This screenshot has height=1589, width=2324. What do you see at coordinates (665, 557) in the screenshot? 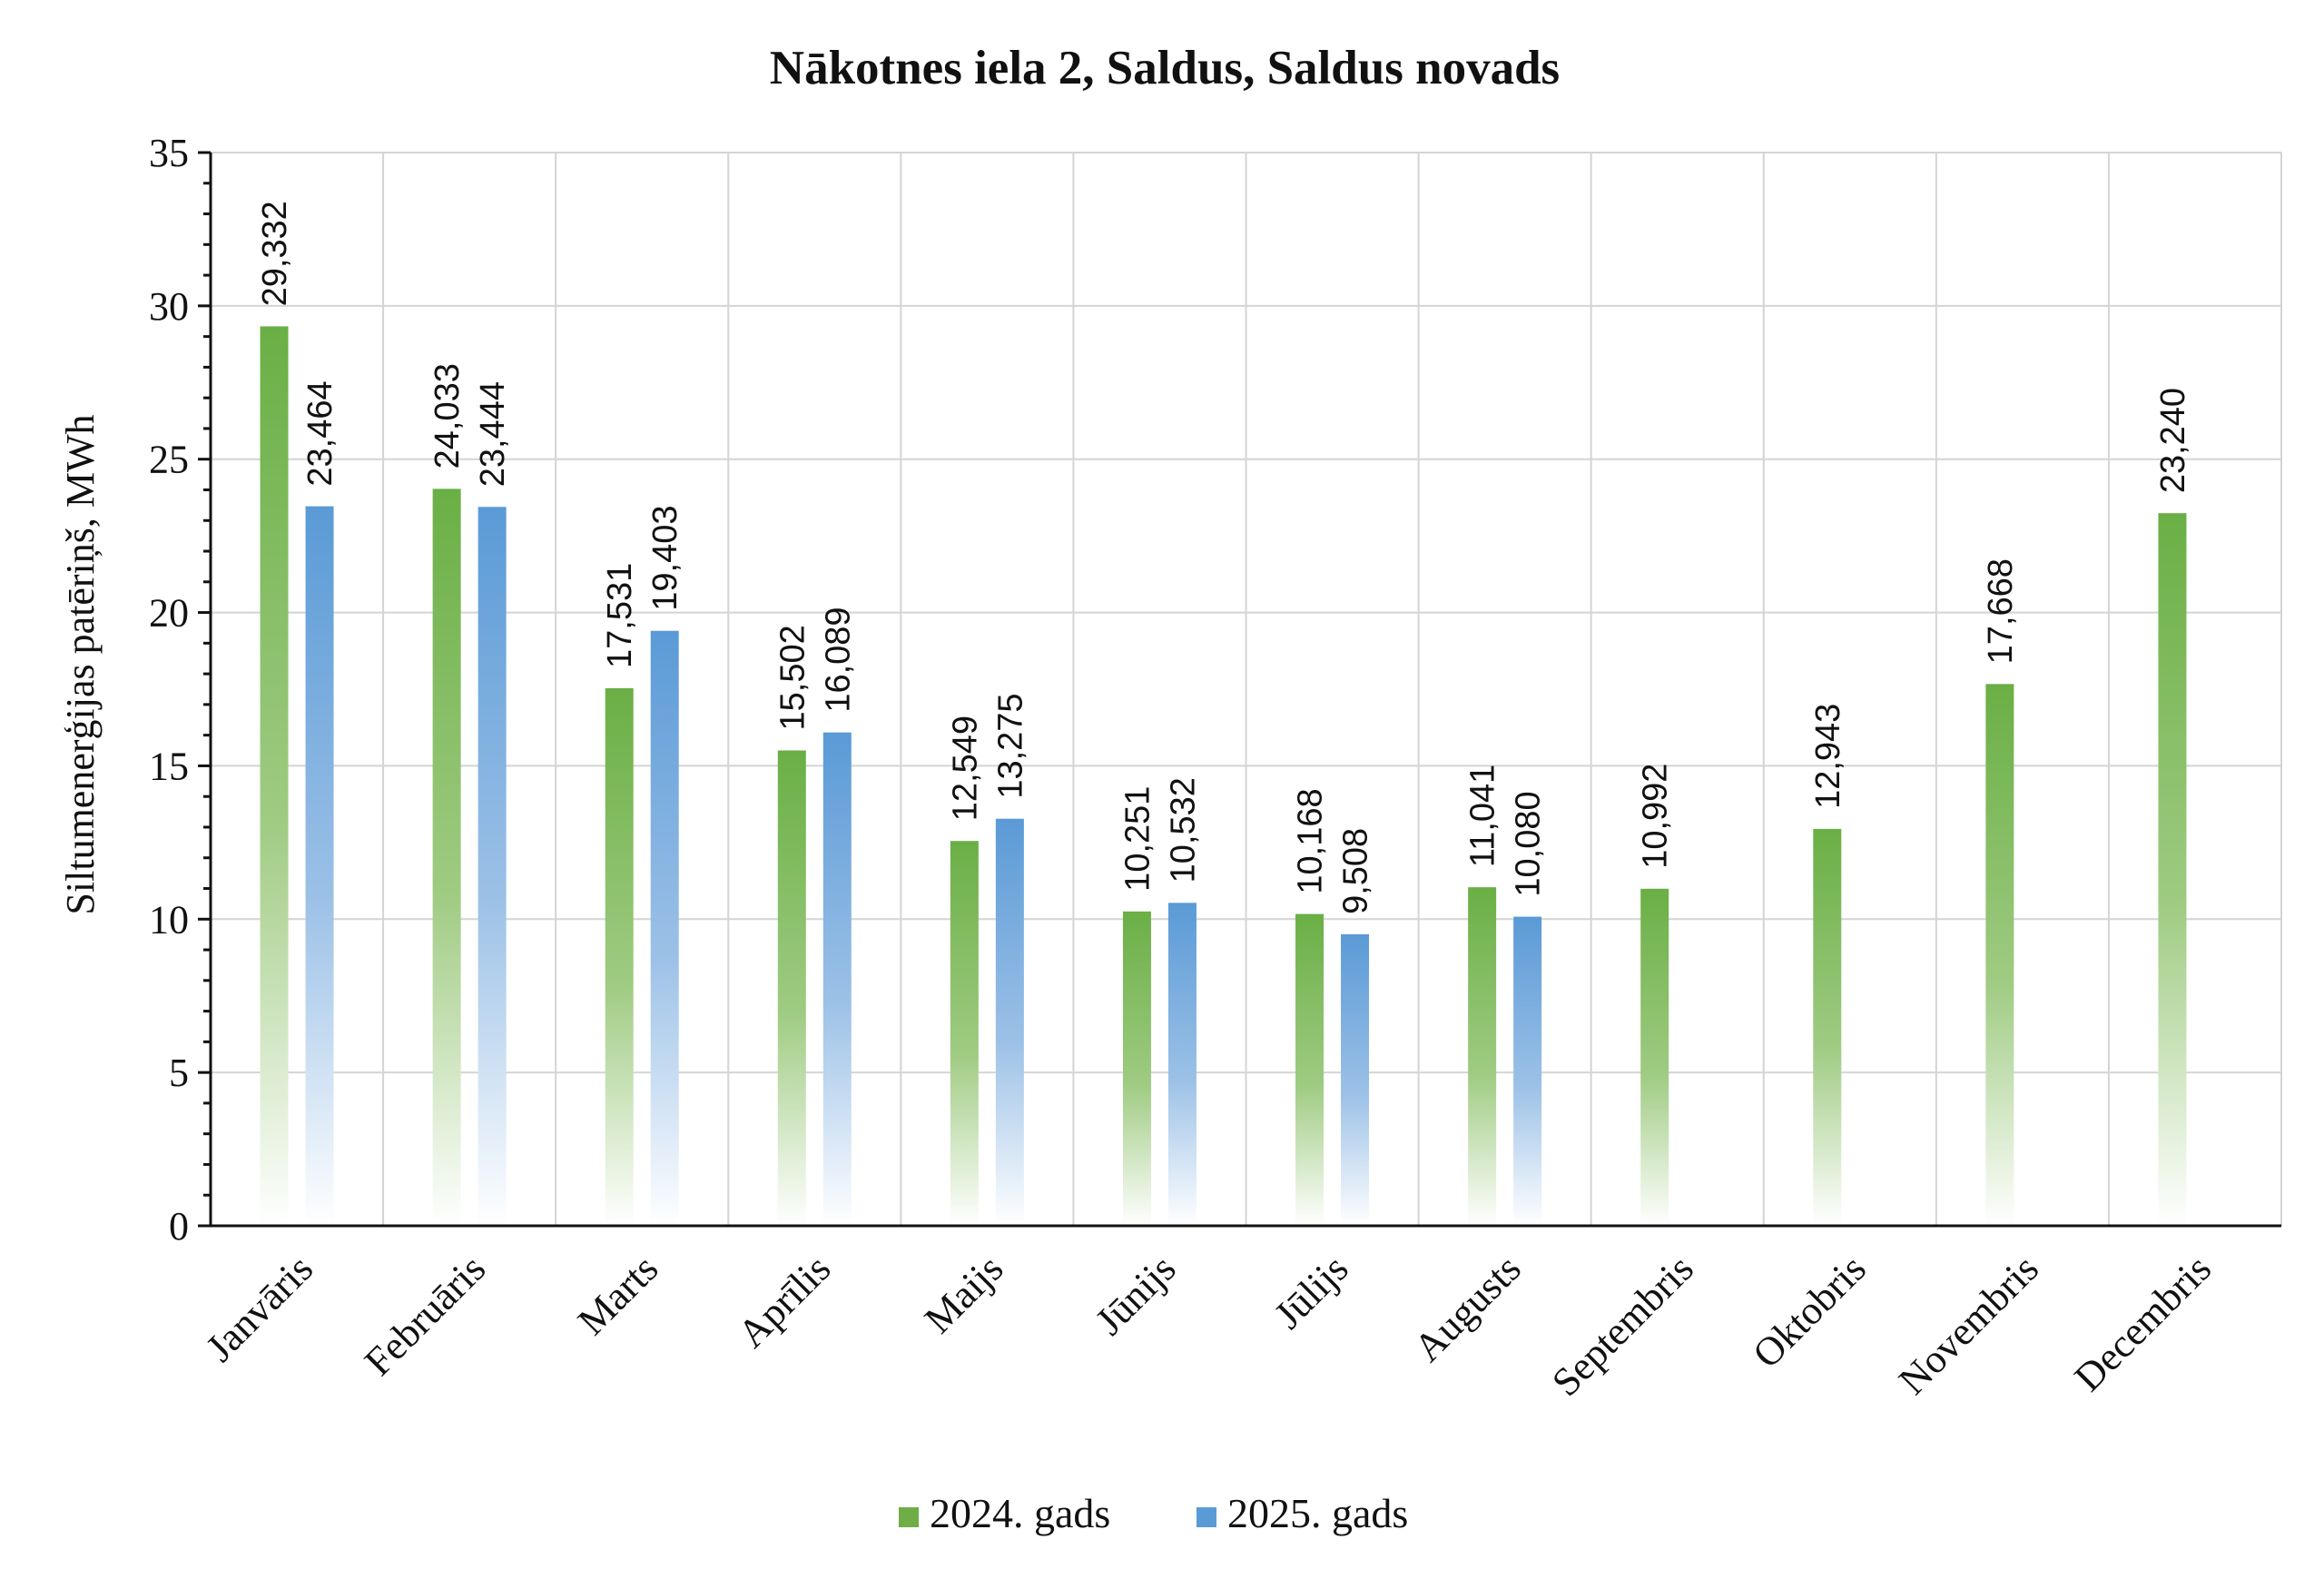
I see `data-label: 19,403` at bounding box center [665, 557].